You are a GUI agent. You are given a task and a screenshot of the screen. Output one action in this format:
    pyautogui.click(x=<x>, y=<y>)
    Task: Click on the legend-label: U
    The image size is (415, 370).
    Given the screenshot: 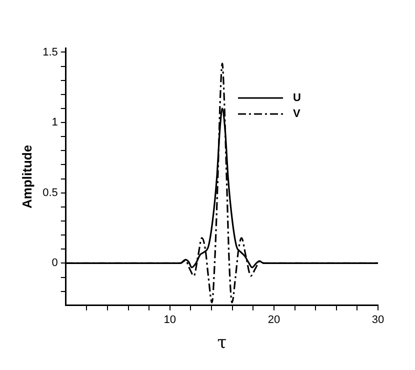 What is the action you would take?
    pyautogui.click(x=297, y=98)
    